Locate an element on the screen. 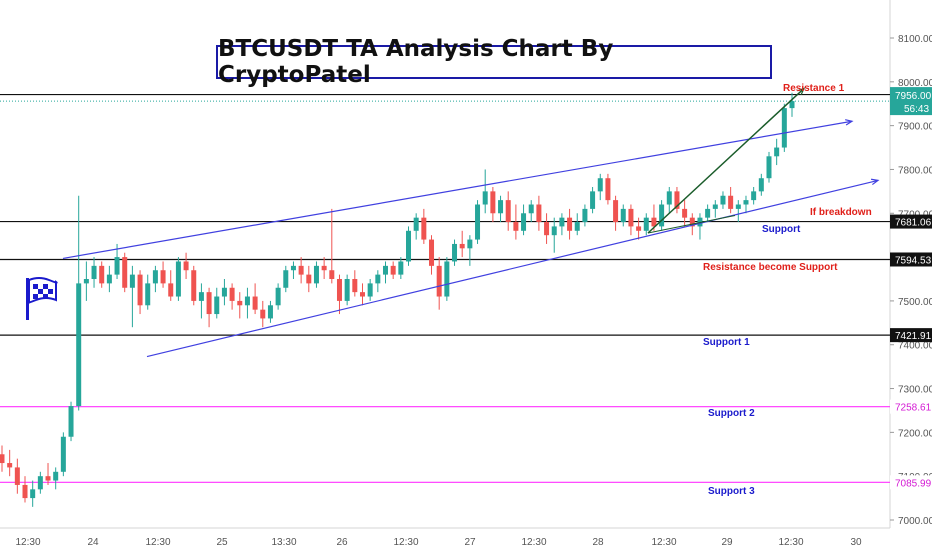  current-price-tag is located at coordinates (911, 101).